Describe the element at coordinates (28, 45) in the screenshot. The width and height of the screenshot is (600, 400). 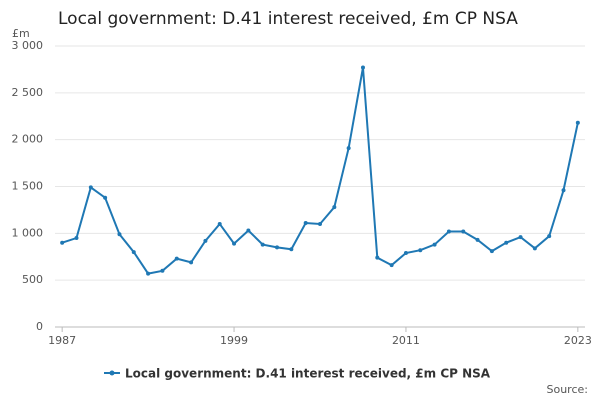
I see `y-tick-label: 3 000` at that location.